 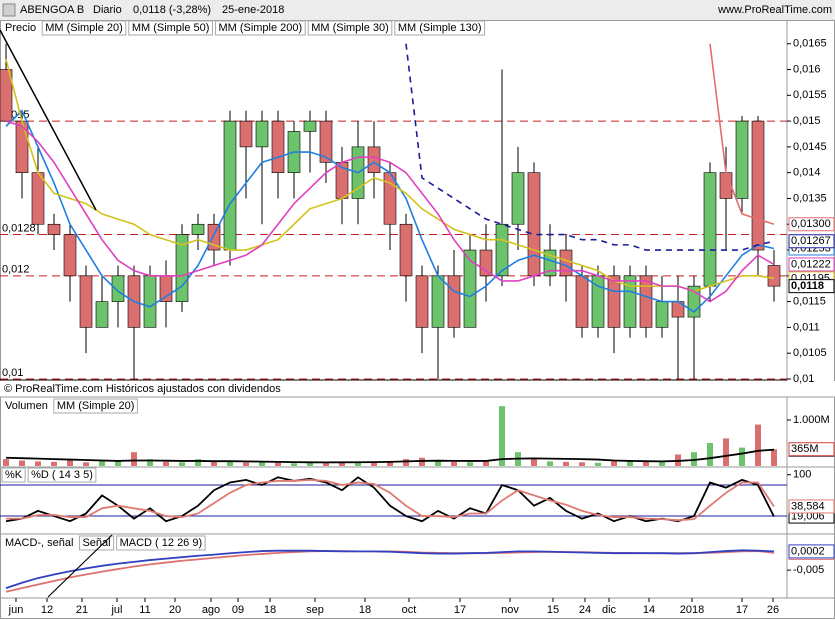 What do you see at coordinates (171, 28) in the screenshot?
I see `legend-label: MM (Simple 50)` at bounding box center [171, 28].